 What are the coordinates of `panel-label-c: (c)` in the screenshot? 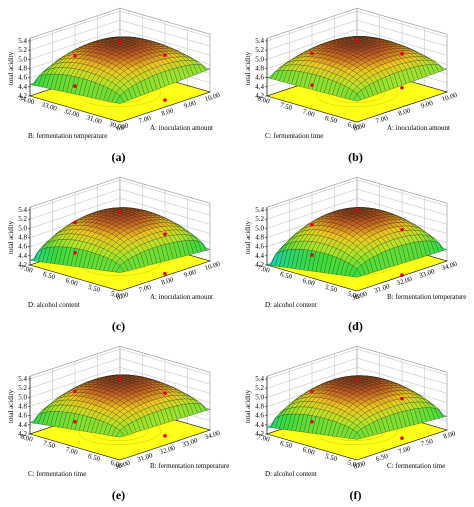 It's located at (118, 326).